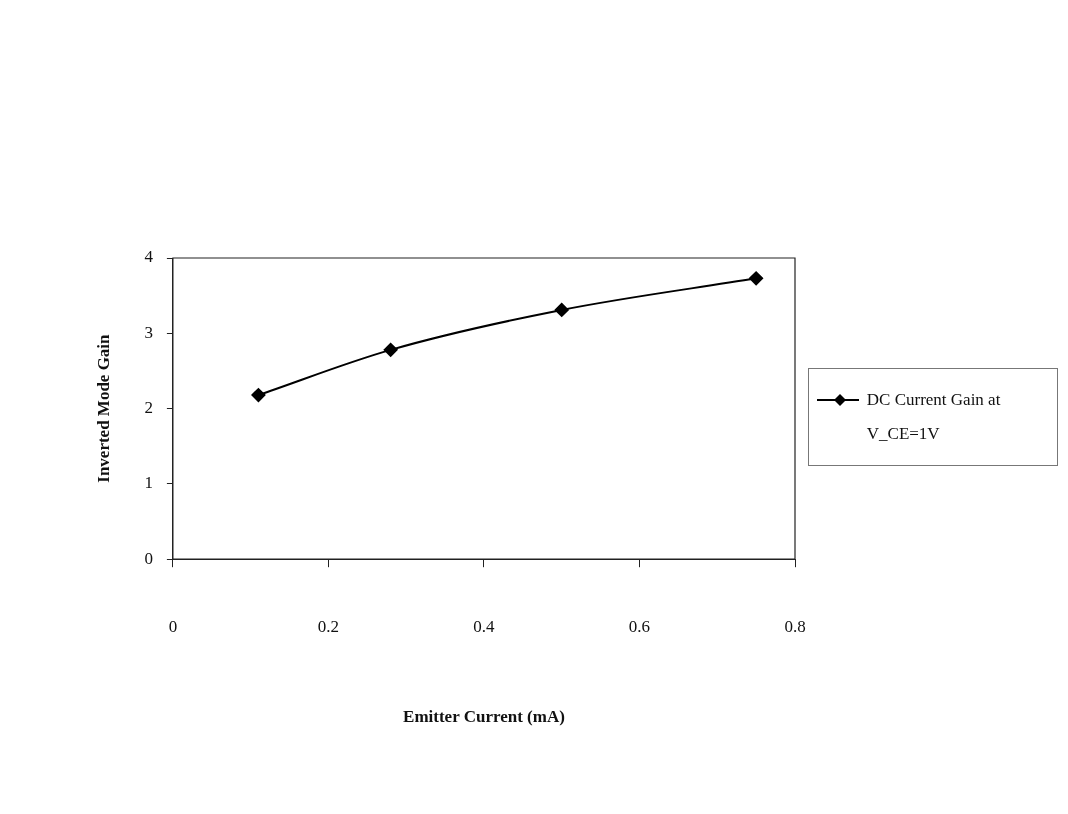  What do you see at coordinates (484, 626) in the screenshot?
I see `x-tick-label: 0.4` at bounding box center [484, 626].